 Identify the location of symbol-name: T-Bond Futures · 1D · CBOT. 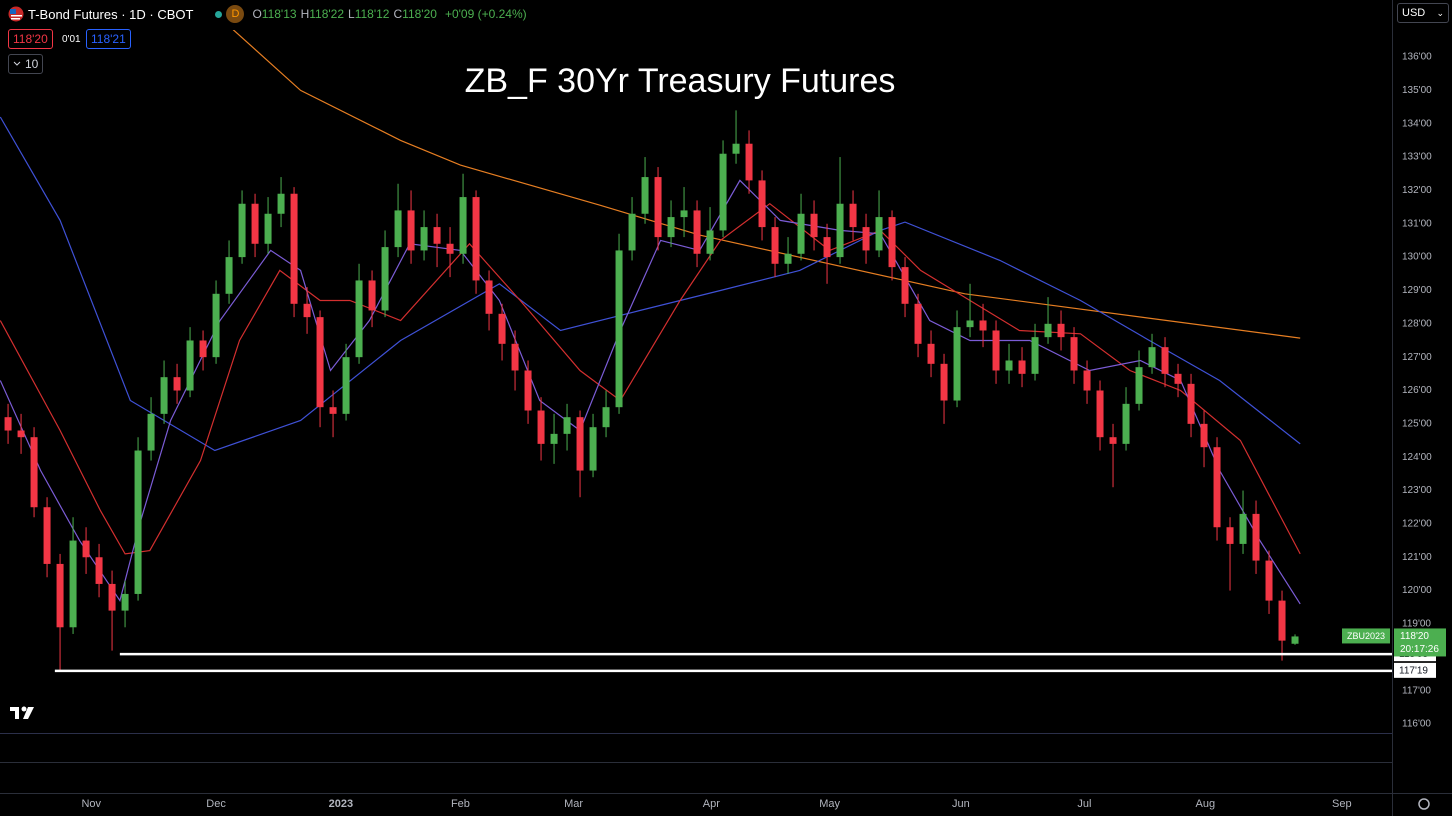
(111, 14).